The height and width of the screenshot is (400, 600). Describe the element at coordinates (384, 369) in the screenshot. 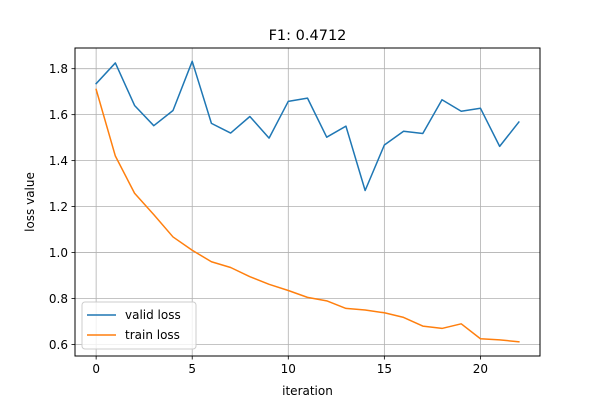

I see `x-tick-label: 15` at that location.